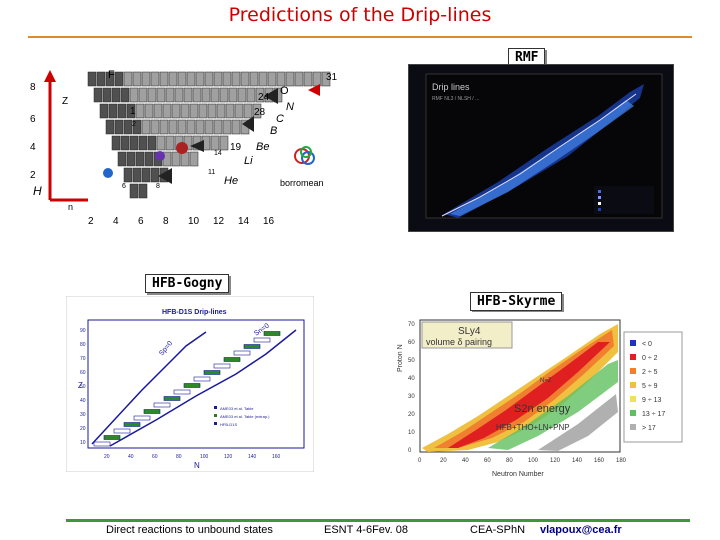 This screenshot has height=540, width=720. I want to click on gogny-proton-dripline, so click(149, 388).